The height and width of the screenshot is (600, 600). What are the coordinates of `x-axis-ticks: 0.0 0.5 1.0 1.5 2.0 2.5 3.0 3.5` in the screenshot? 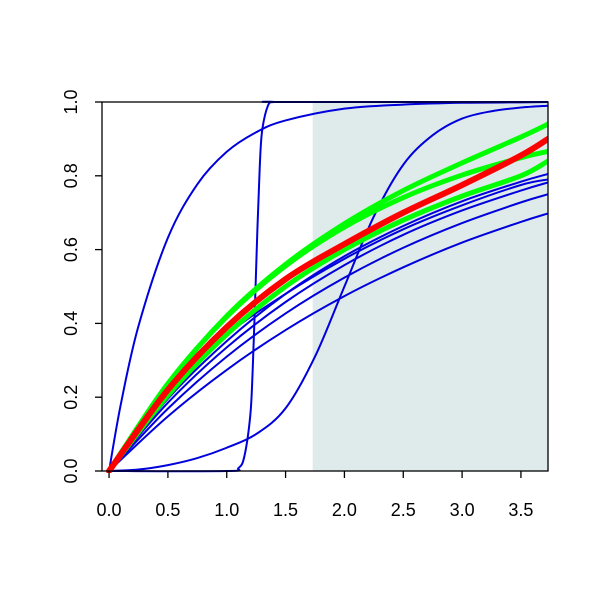 It's located at (315, 495).